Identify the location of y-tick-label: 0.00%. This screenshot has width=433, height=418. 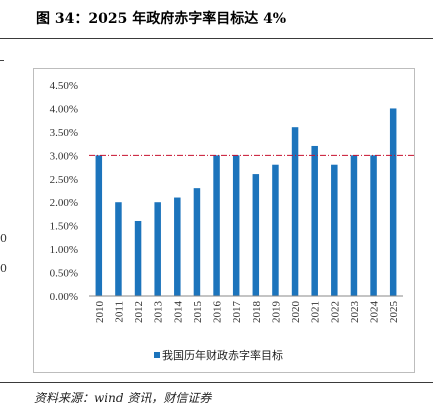
(64, 297).